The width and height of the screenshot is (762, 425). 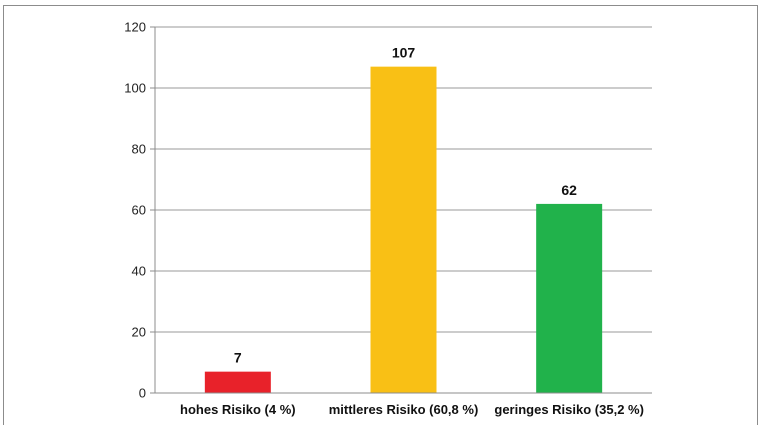 I want to click on category-label: geringes Risiko (35,2 %), so click(x=569, y=409).